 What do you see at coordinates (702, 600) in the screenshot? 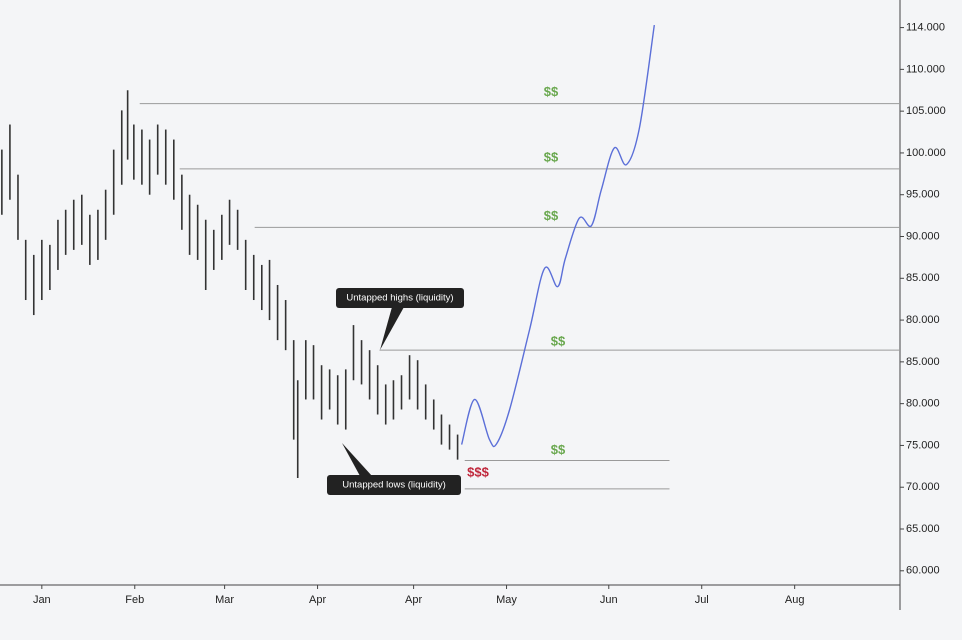
I see `x-tick-label: Jul` at bounding box center [702, 600].